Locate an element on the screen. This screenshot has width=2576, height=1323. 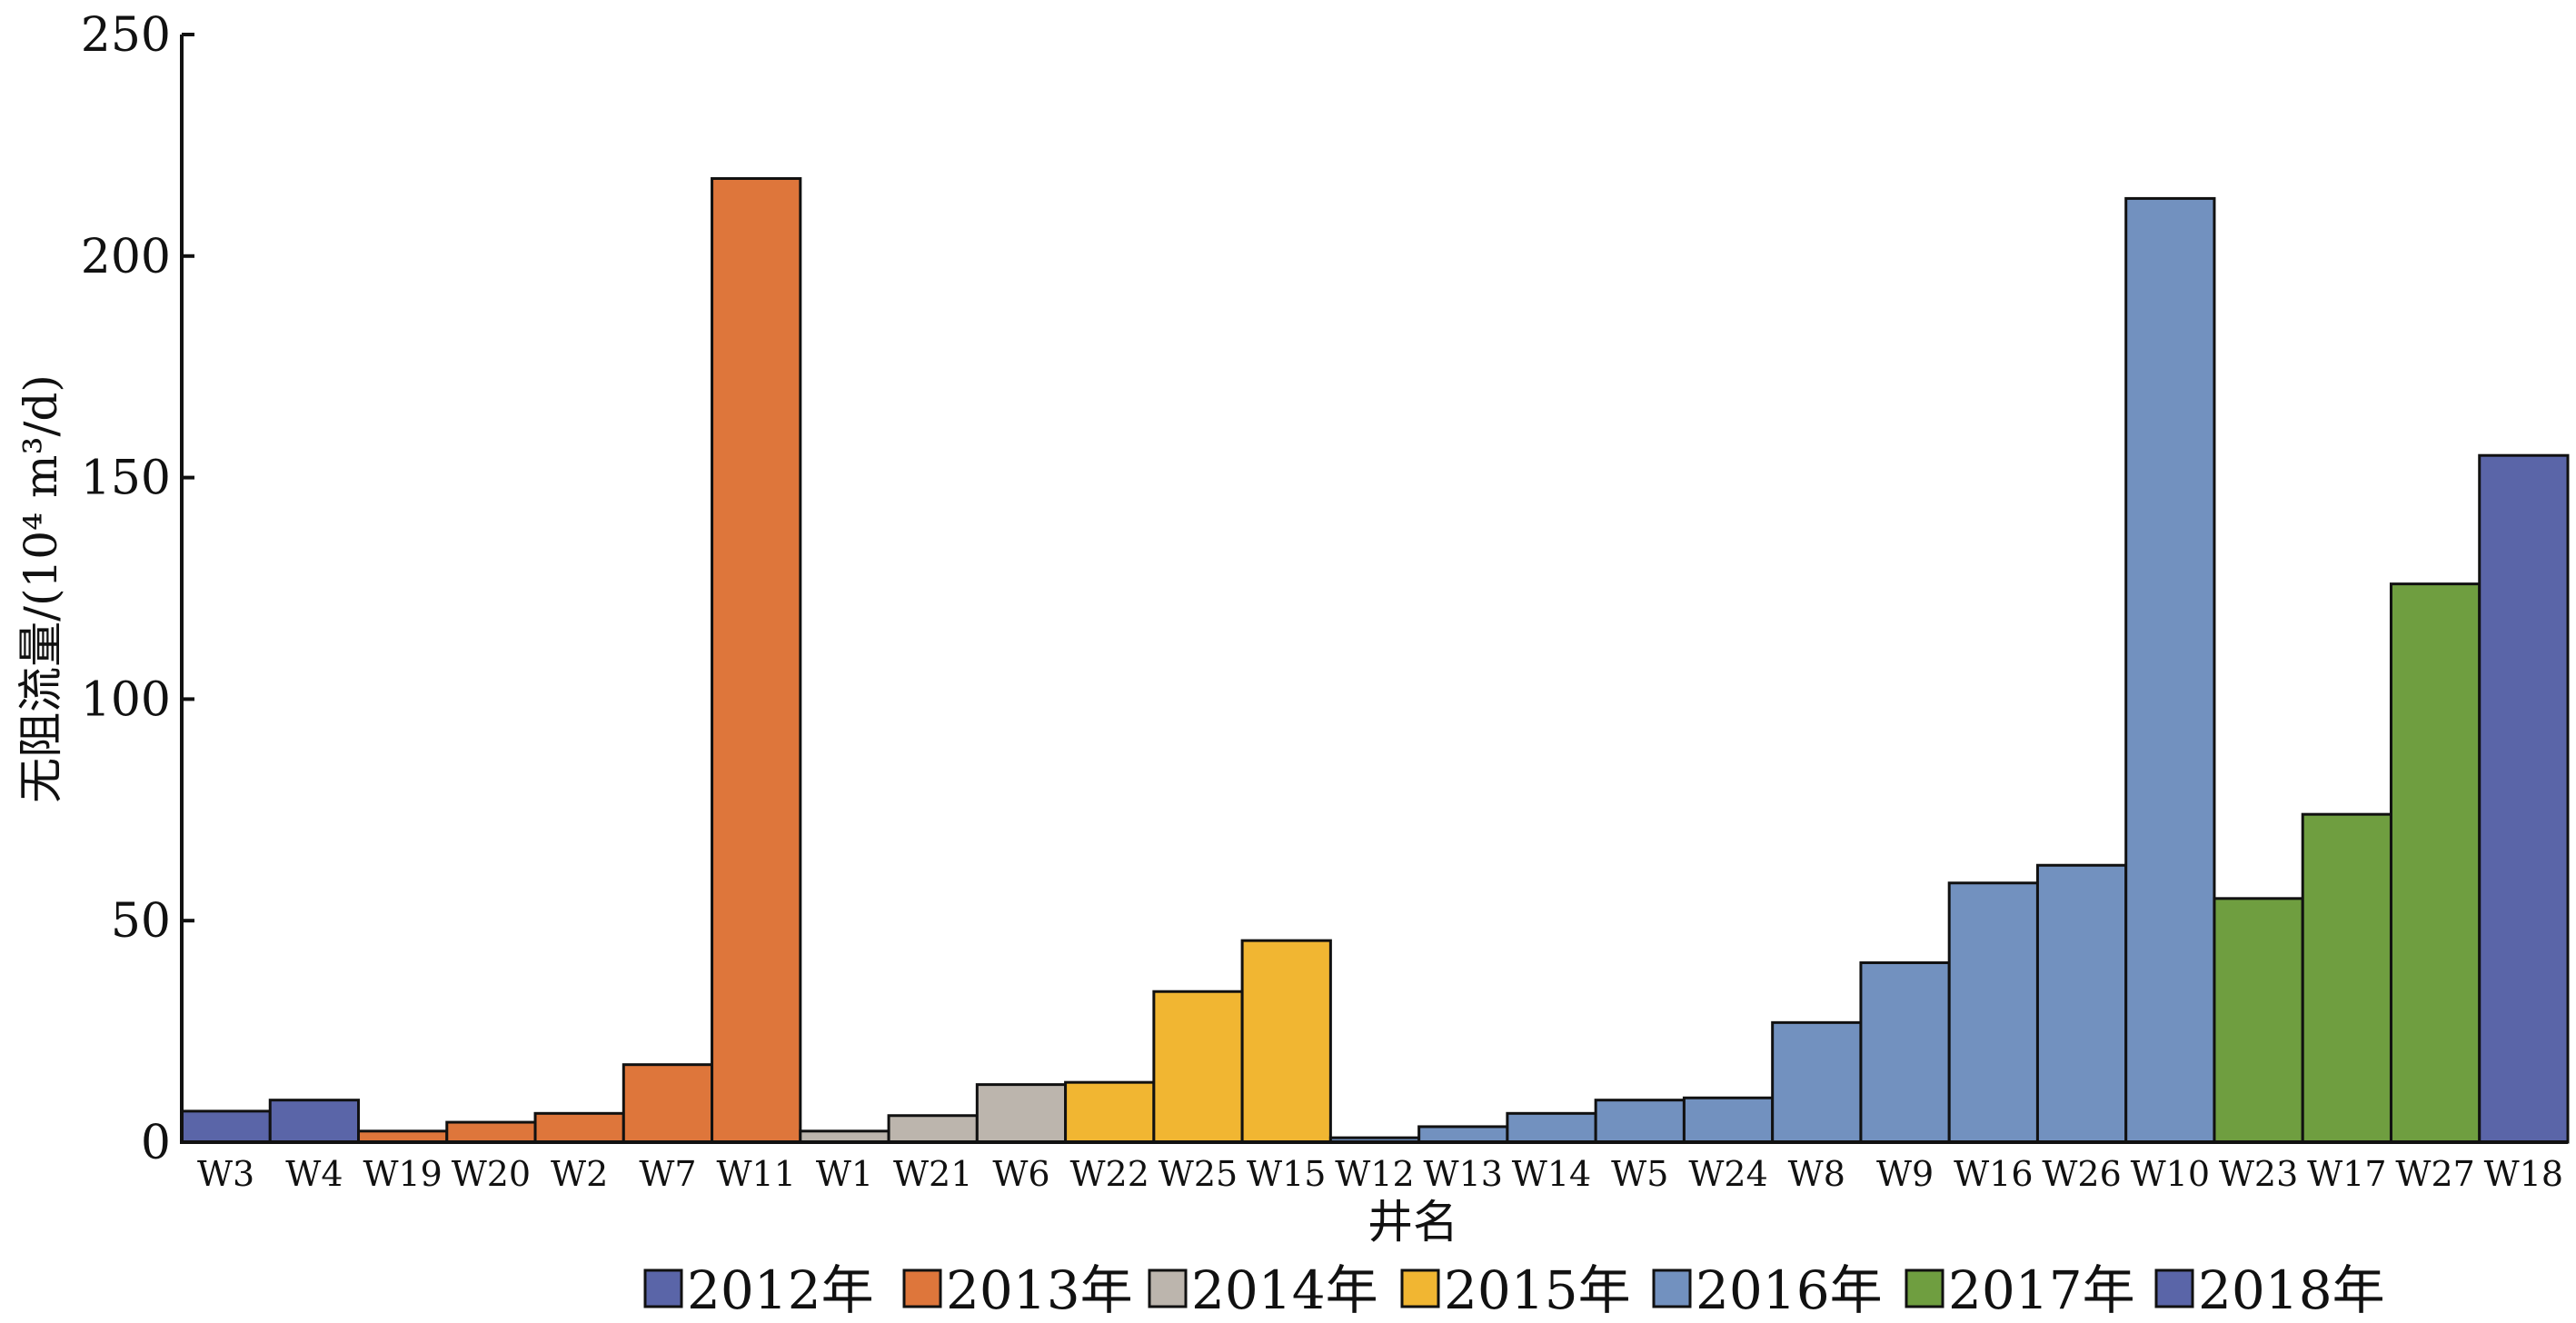
x-tick-label: W15 is located at coordinates (1286, 1174).